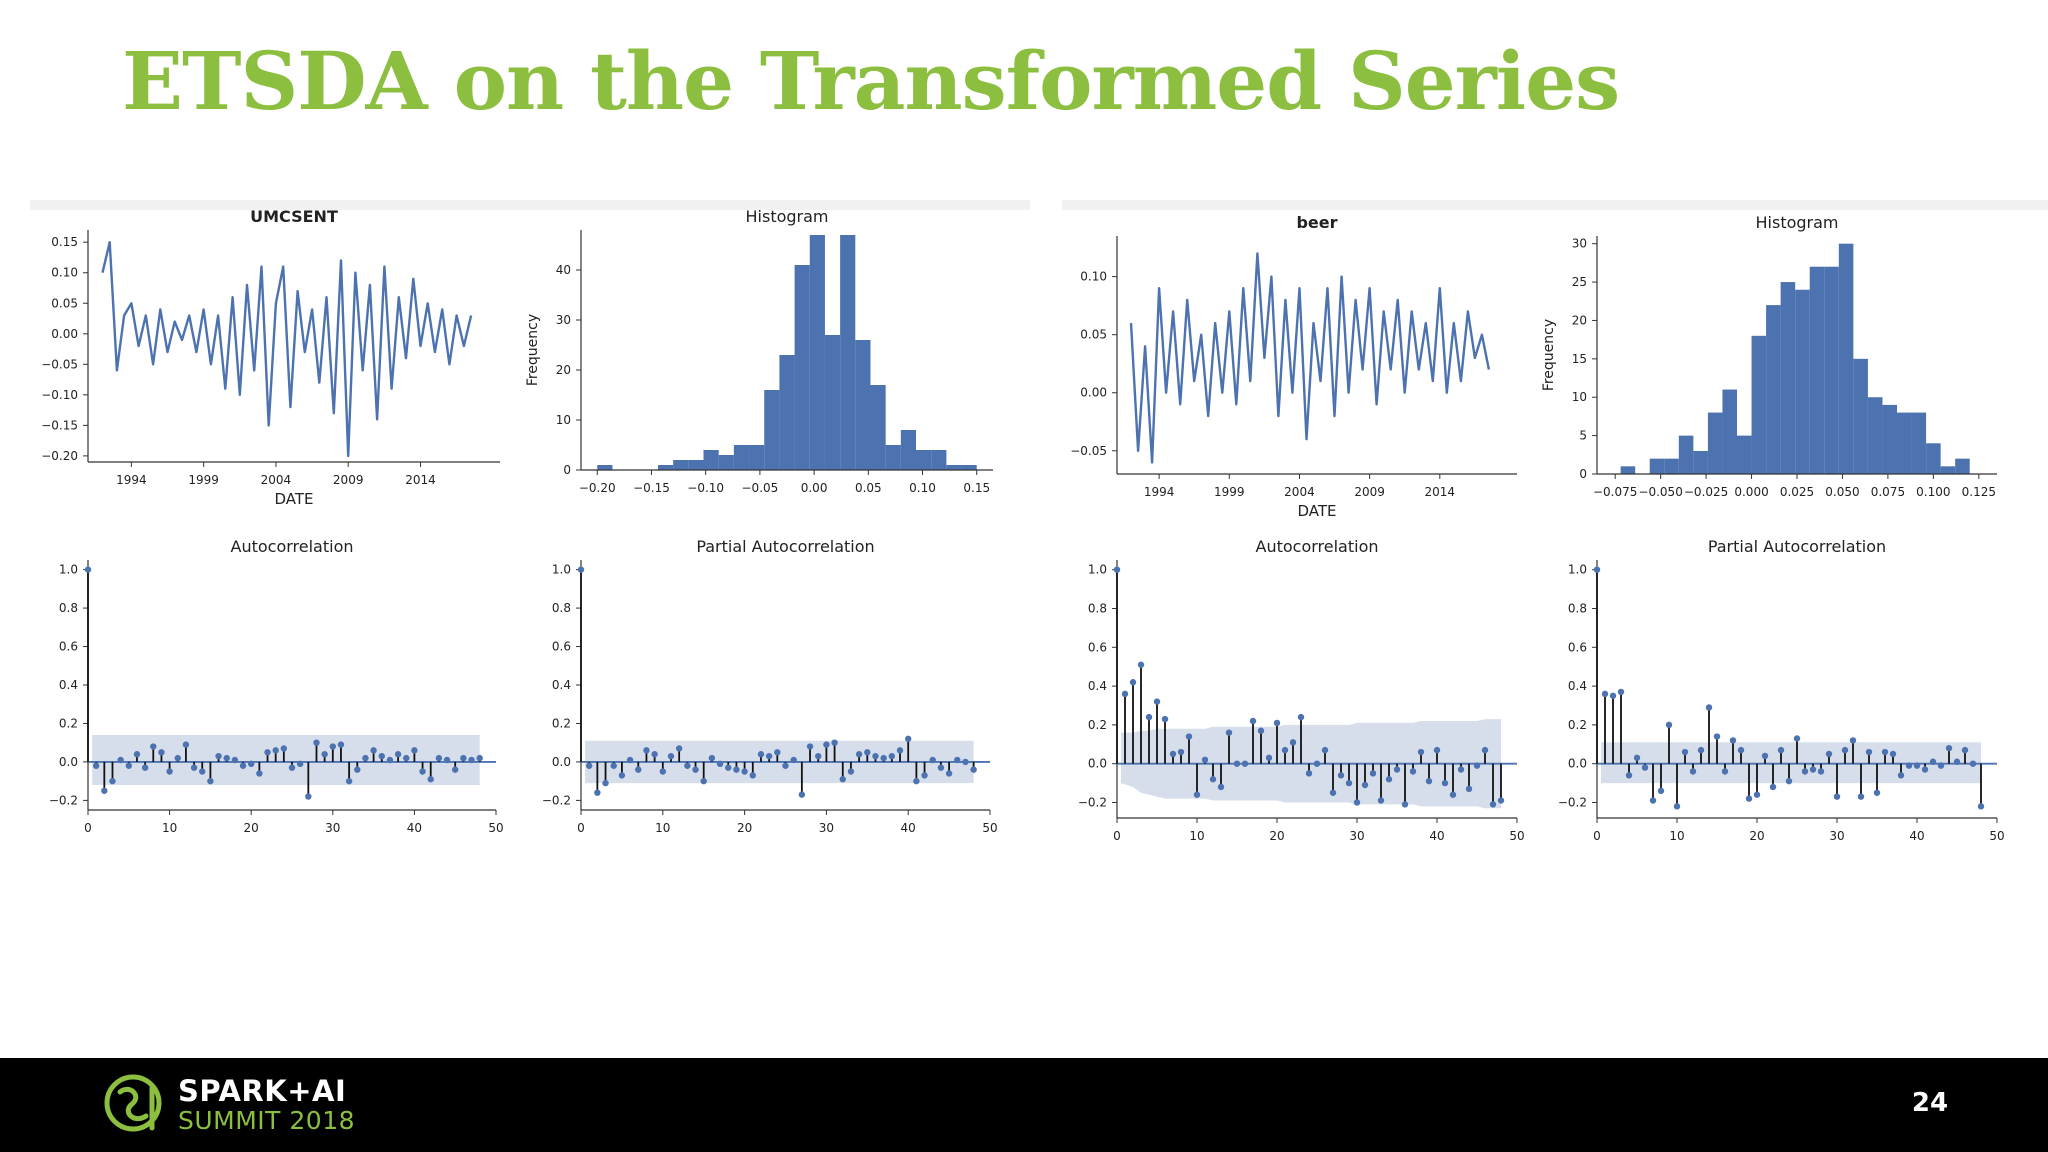 This screenshot has height=1152, width=2048. I want to click on x-tick-label: 0.125, so click(1979, 492).